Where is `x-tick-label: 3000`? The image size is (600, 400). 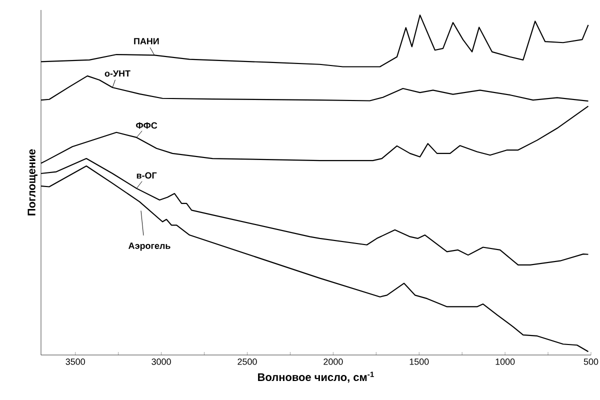 x-tick-label: 3000 is located at coordinates (161, 361).